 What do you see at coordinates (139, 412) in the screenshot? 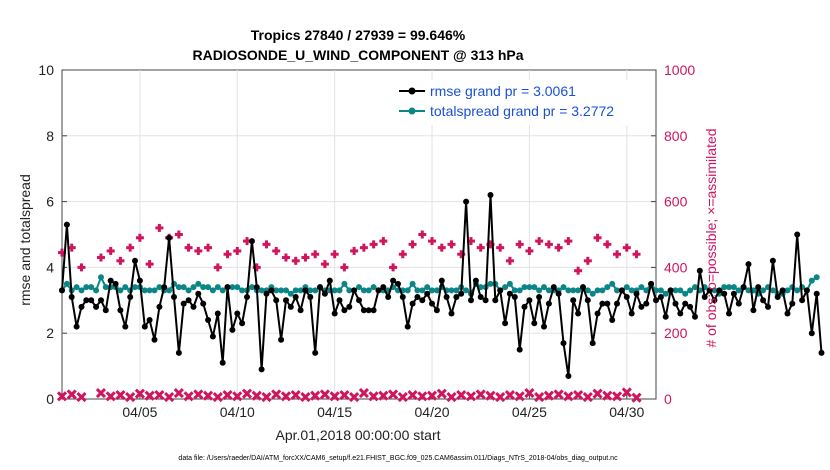
I see `x-tick-label: 04/05` at bounding box center [139, 412].